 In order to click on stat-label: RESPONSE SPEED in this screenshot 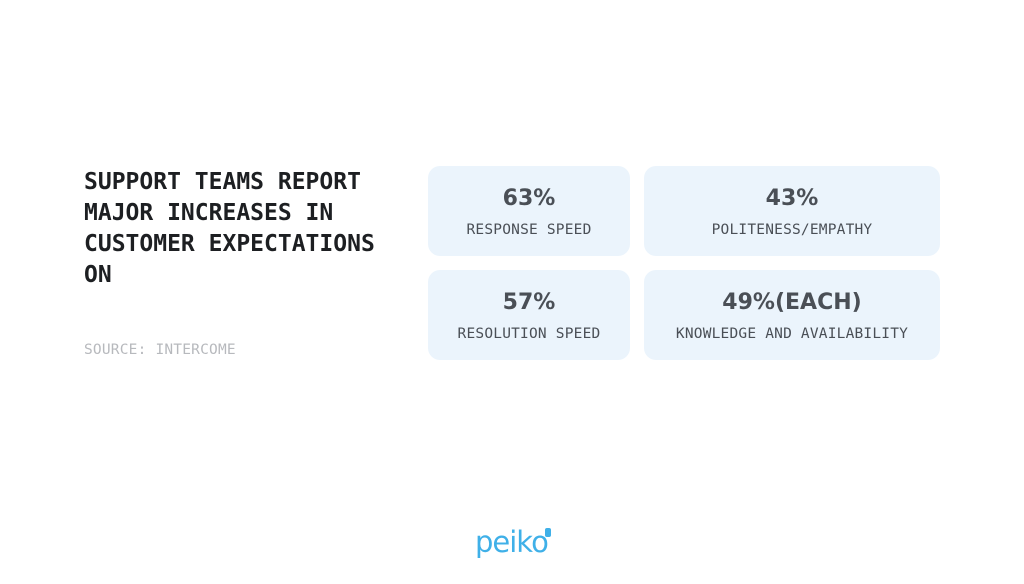, I will do `click(529, 229)`.